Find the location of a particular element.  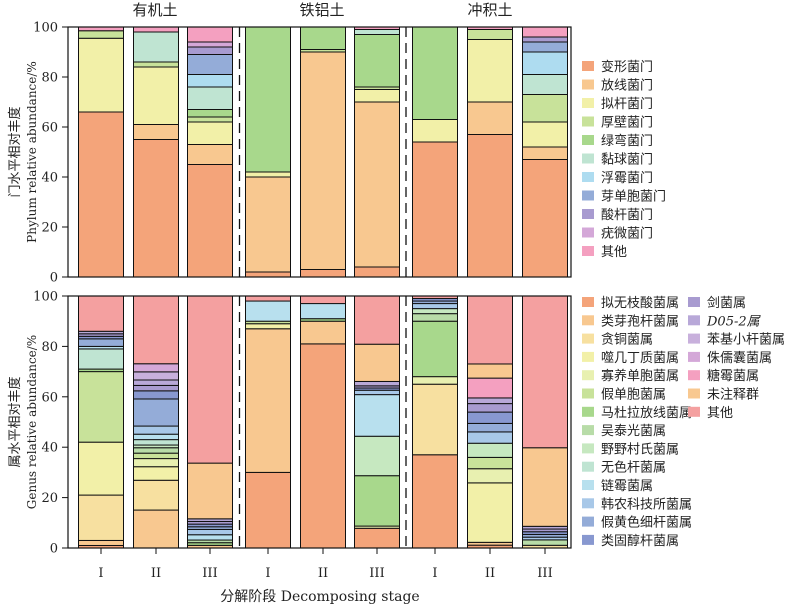

x-tick-label: I is located at coordinates (100, 573).